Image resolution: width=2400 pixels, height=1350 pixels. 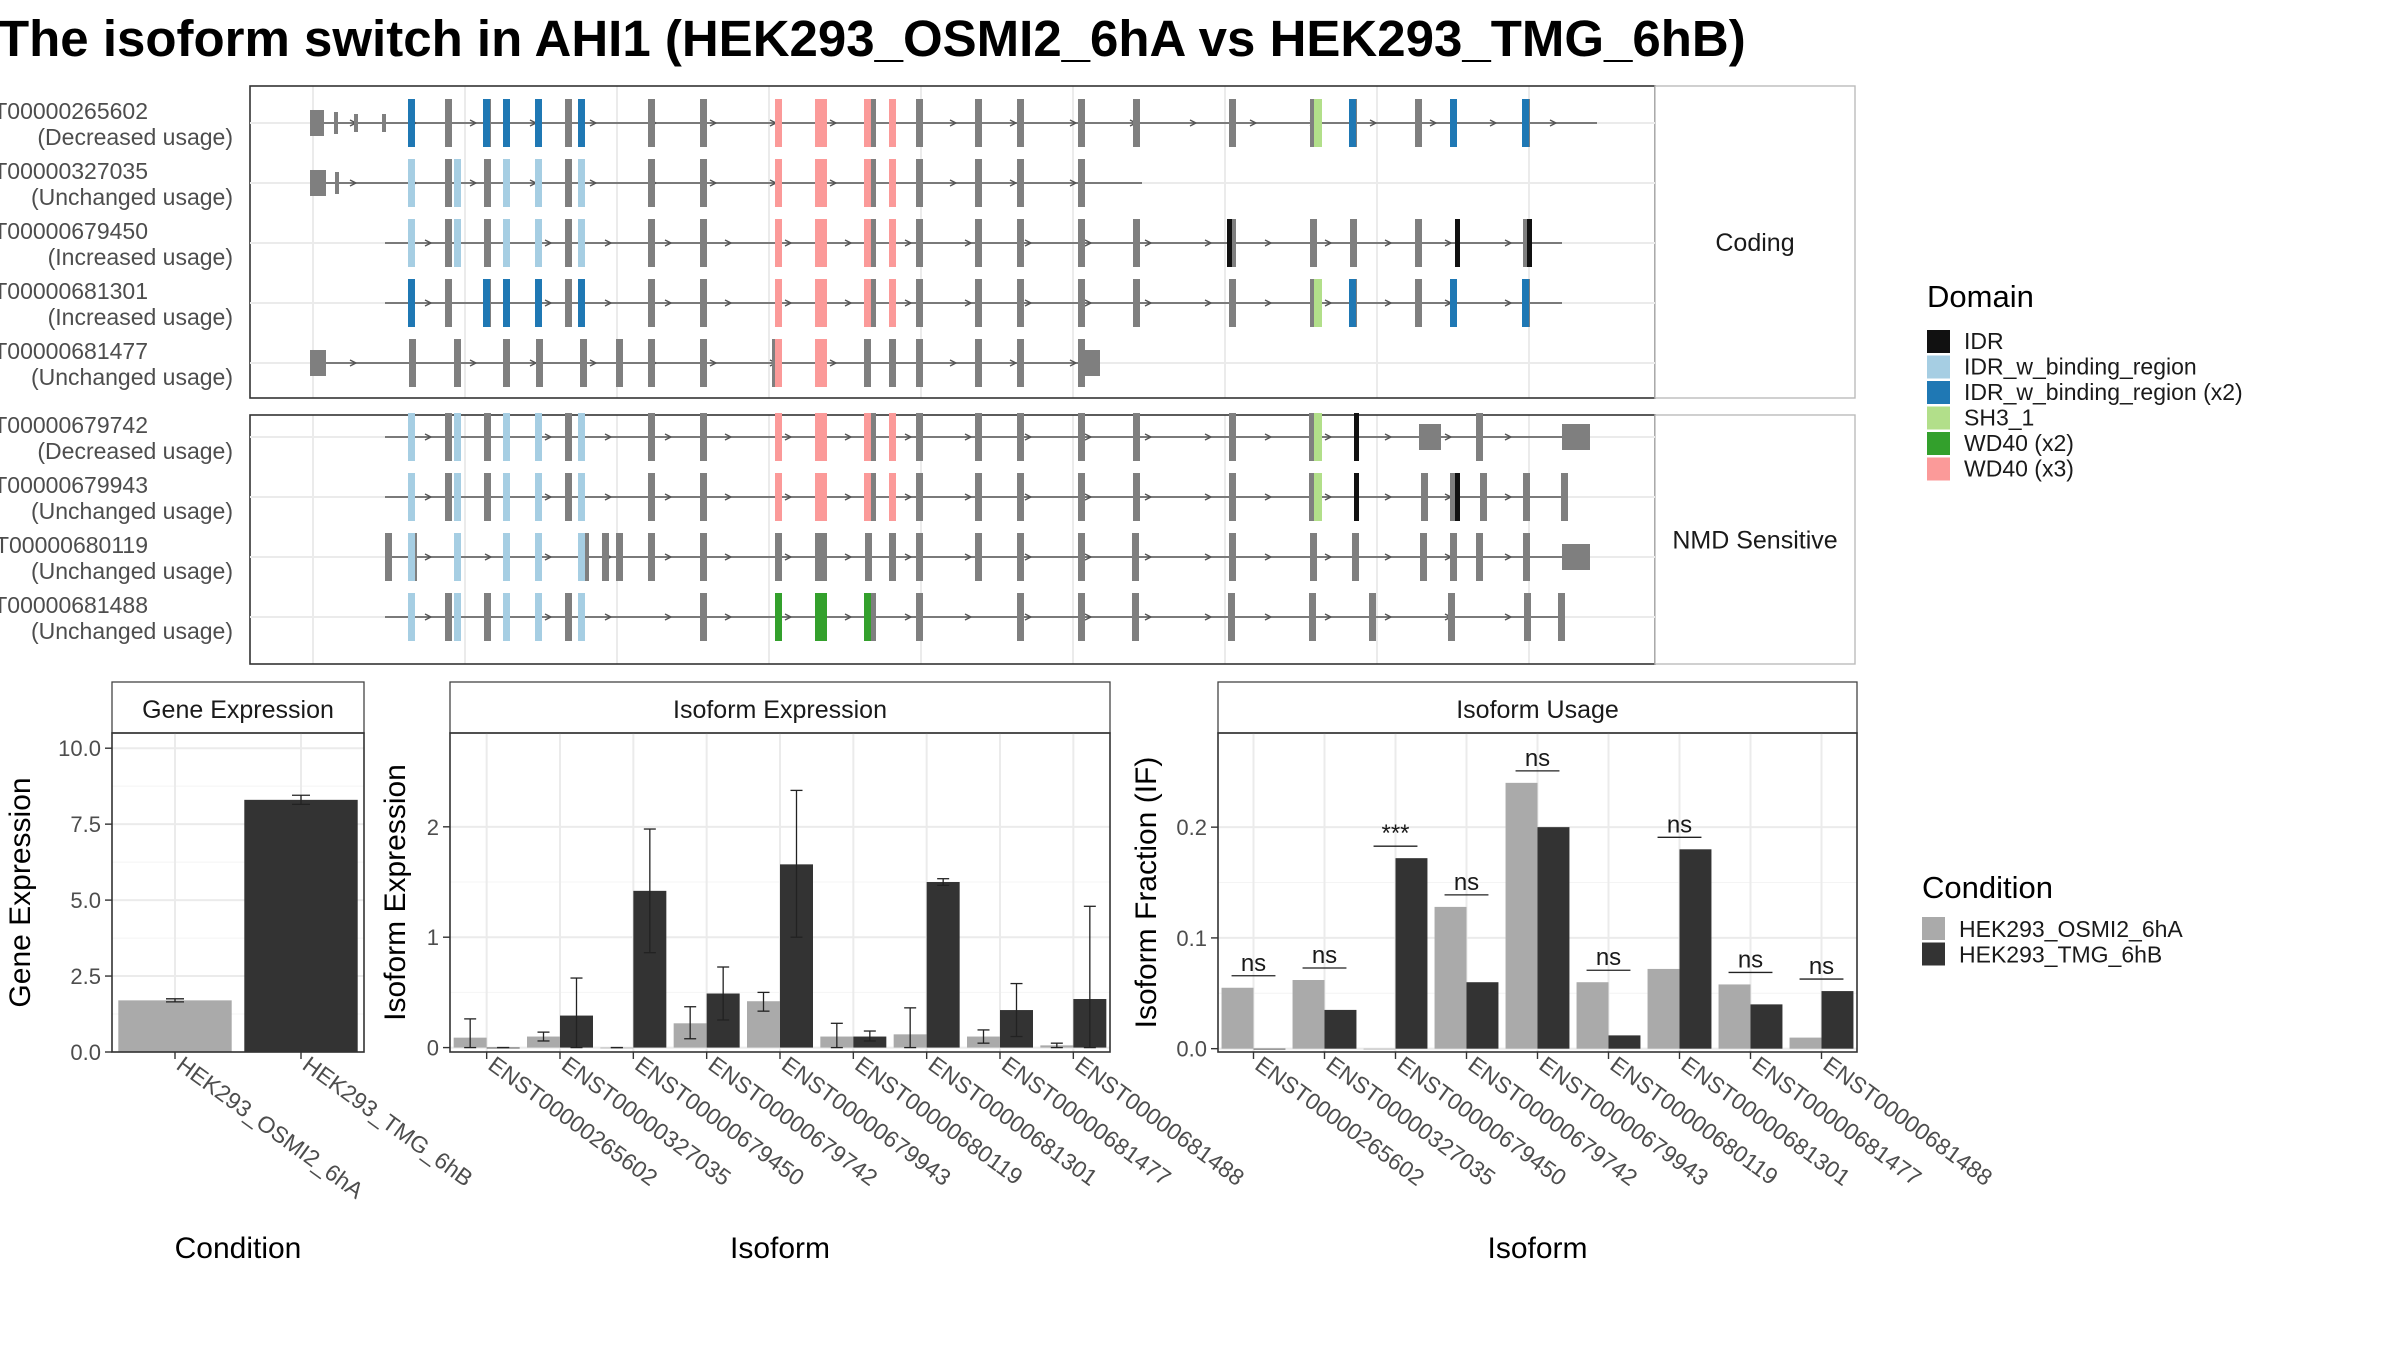 What do you see at coordinates (395, 892) in the screenshot?
I see `y-axis-title: Isoform Expression` at bounding box center [395, 892].